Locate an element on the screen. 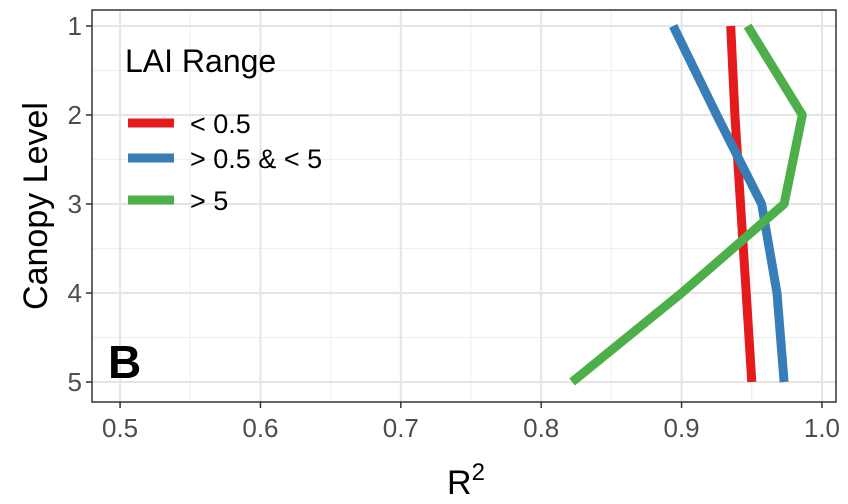  x-tick-label: 0.9 is located at coordinates (682, 428).